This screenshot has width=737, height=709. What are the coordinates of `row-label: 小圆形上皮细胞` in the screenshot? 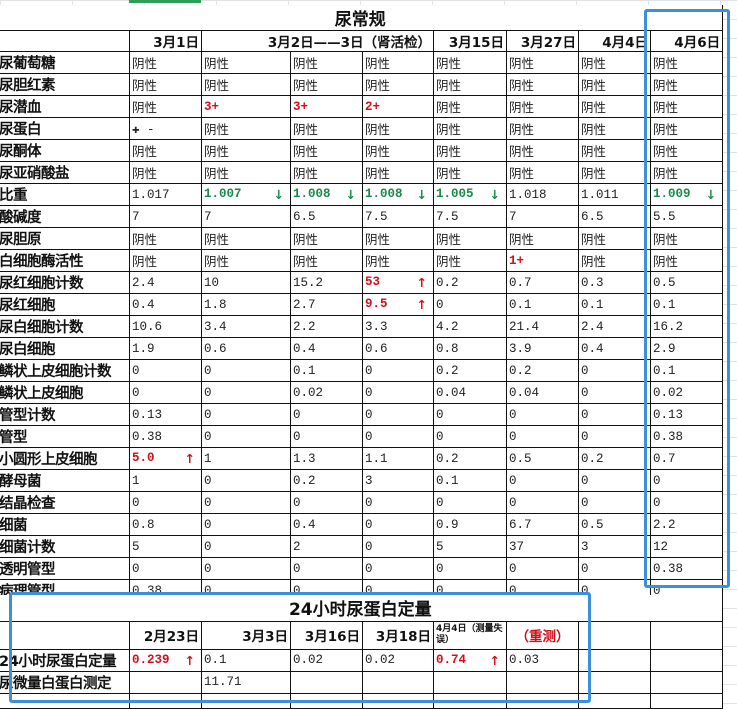 It's located at (65, 458).